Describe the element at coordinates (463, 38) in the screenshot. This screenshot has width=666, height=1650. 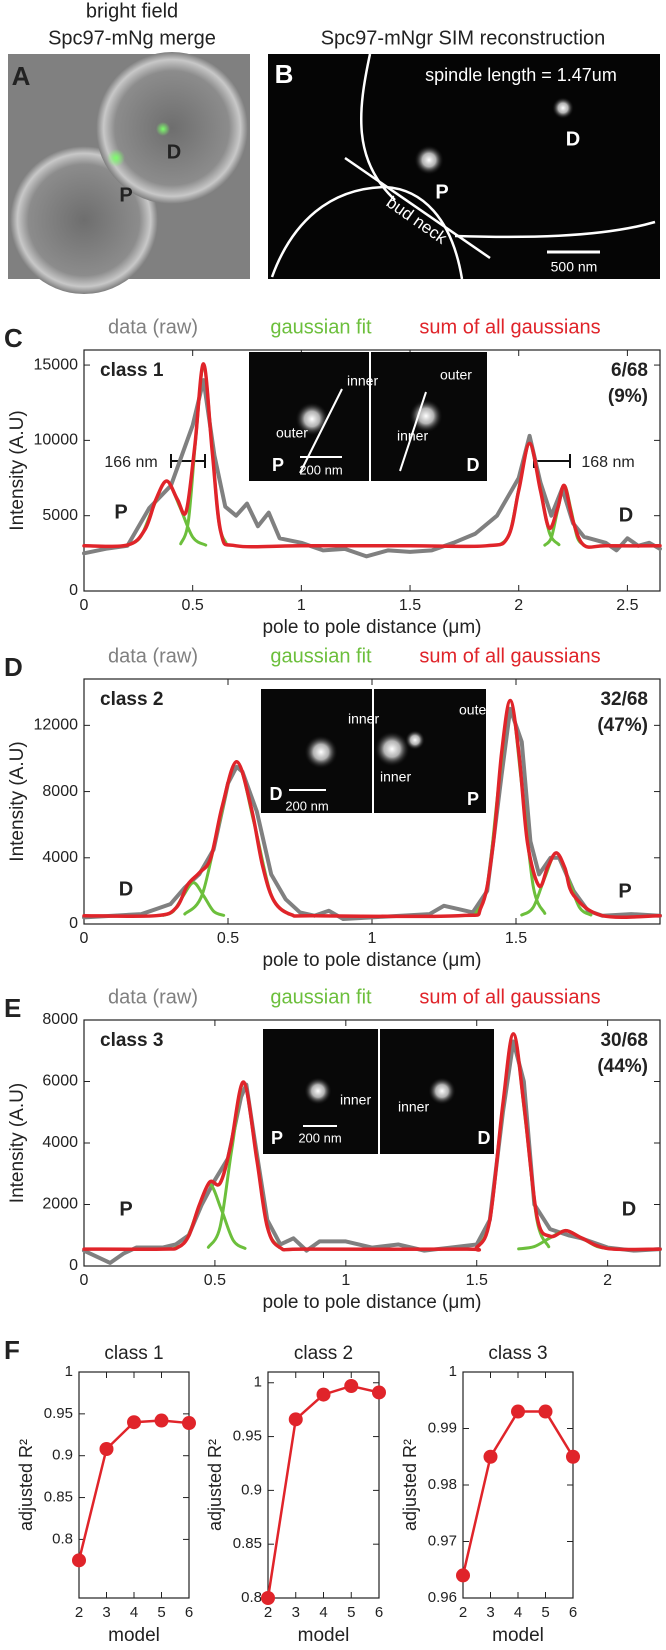
I see `panel-title: Spc97-mNgr SIM reconstruction` at that location.